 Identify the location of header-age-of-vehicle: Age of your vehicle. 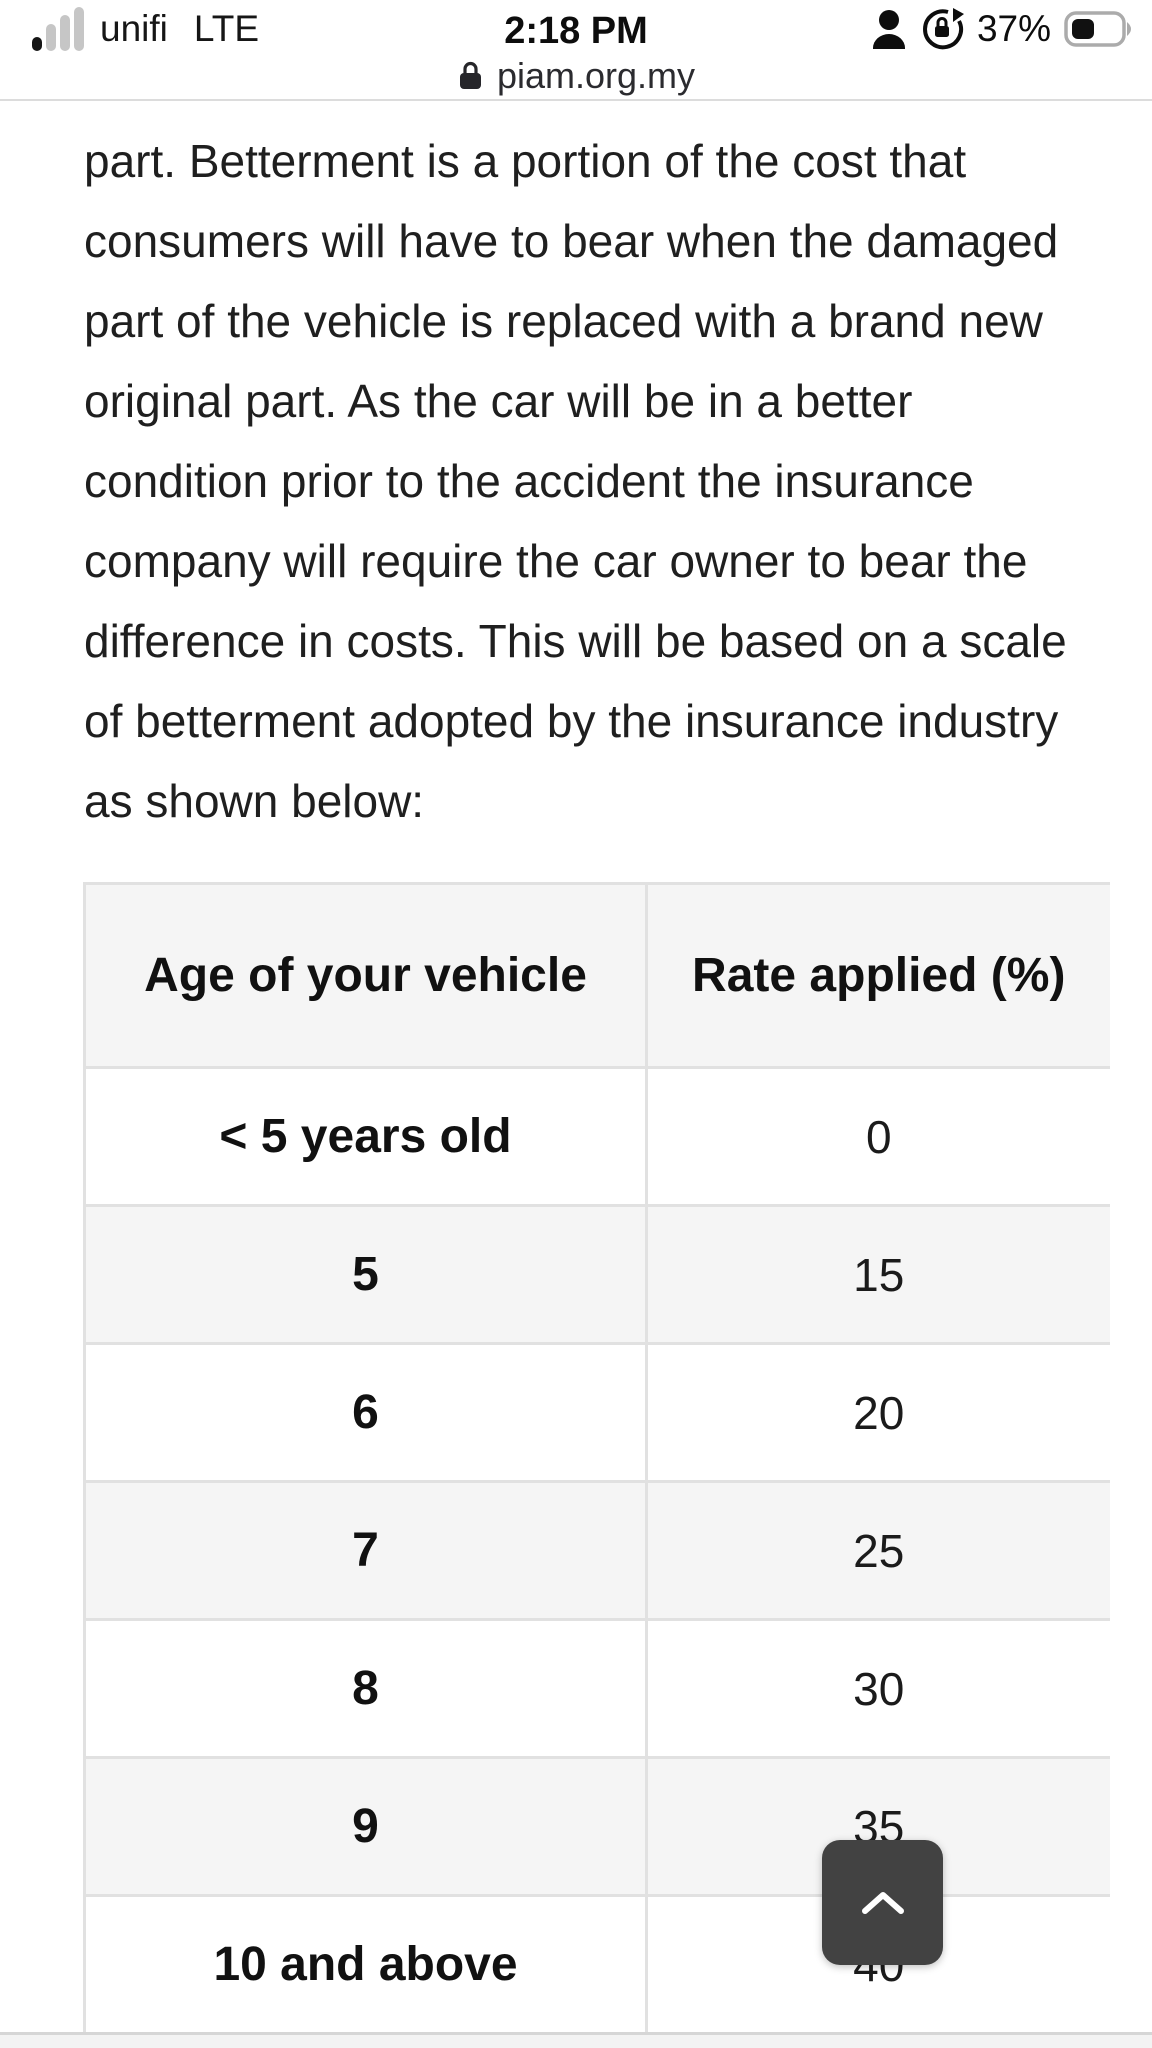
(366, 976).